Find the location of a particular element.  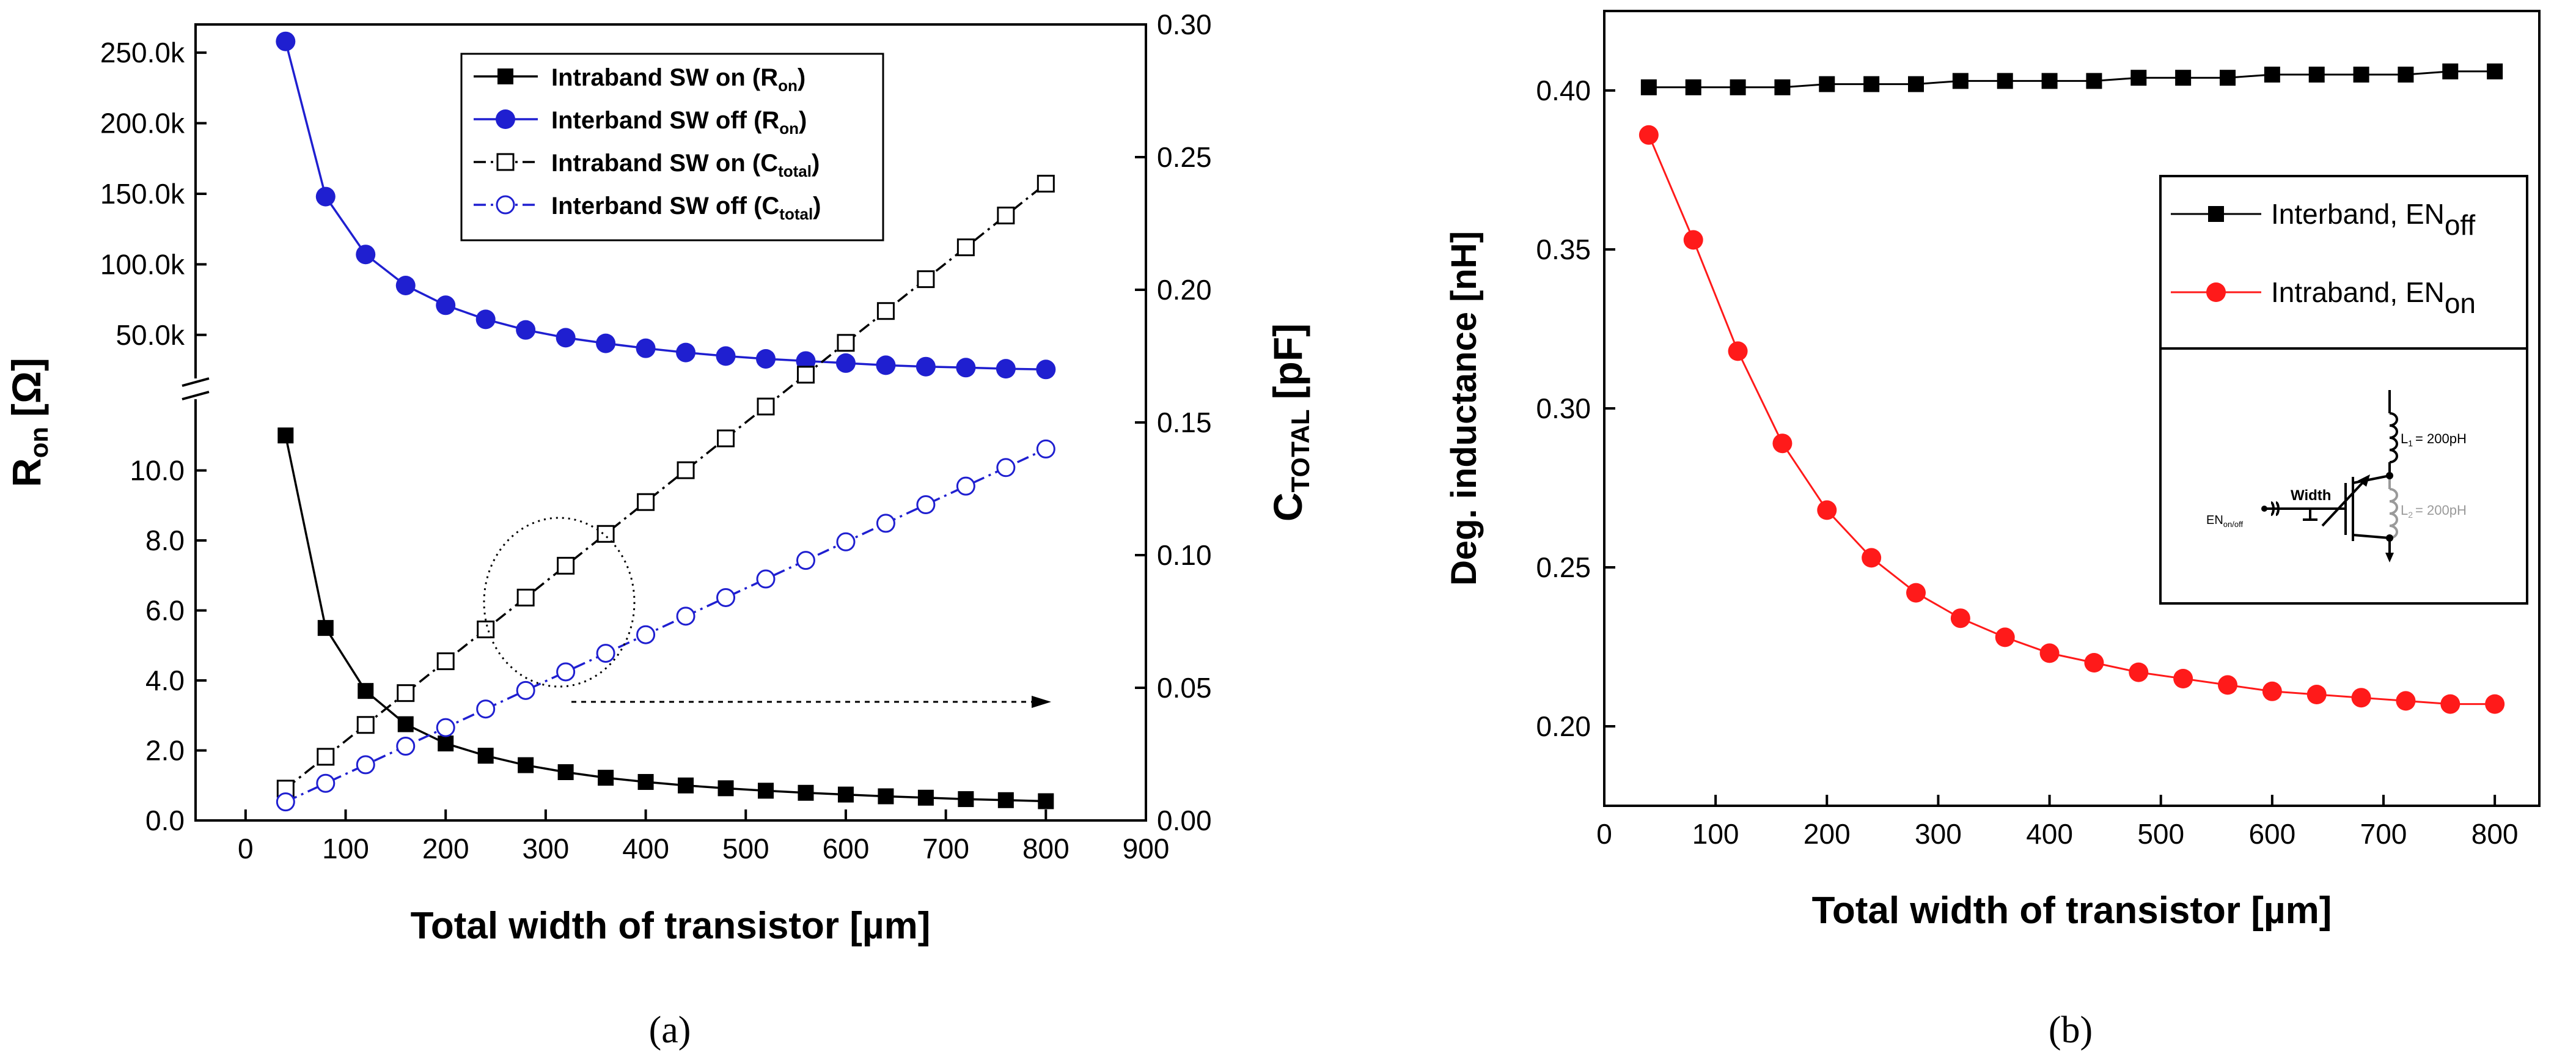

y-tick-label-left-lower-a: 2.0 is located at coordinates (165, 751).